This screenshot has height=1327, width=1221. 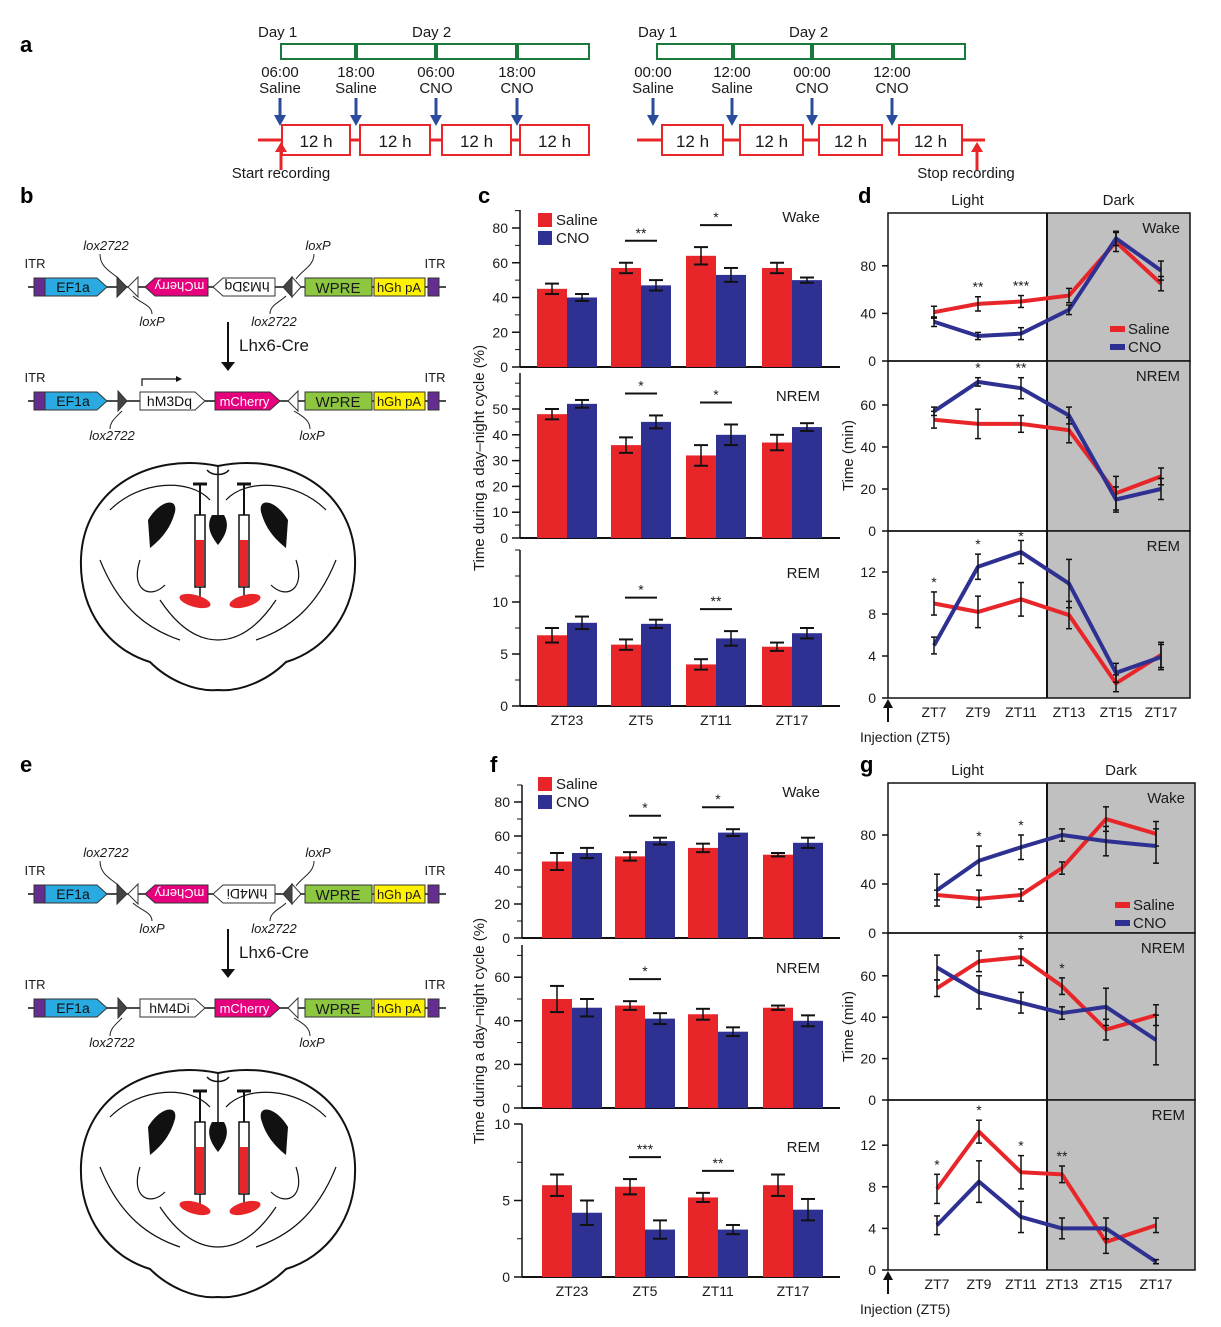 What do you see at coordinates (245, 1008) in the screenshot?
I see `mcherry-gene-label: mCherry` at bounding box center [245, 1008].